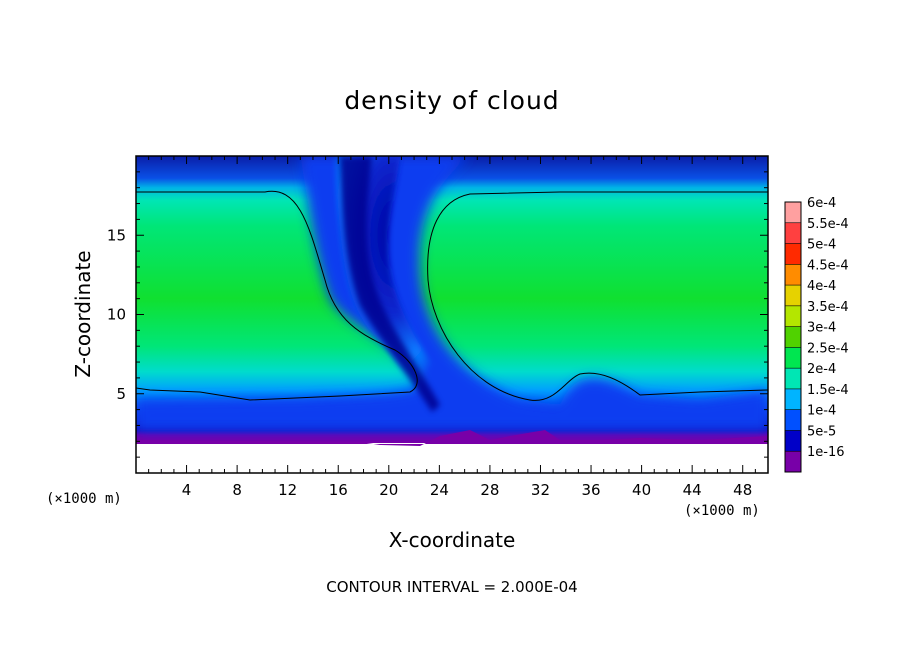 This screenshot has height=654, width=904. I want to click on colorbar-label: 6e-4, so click(821, 203).